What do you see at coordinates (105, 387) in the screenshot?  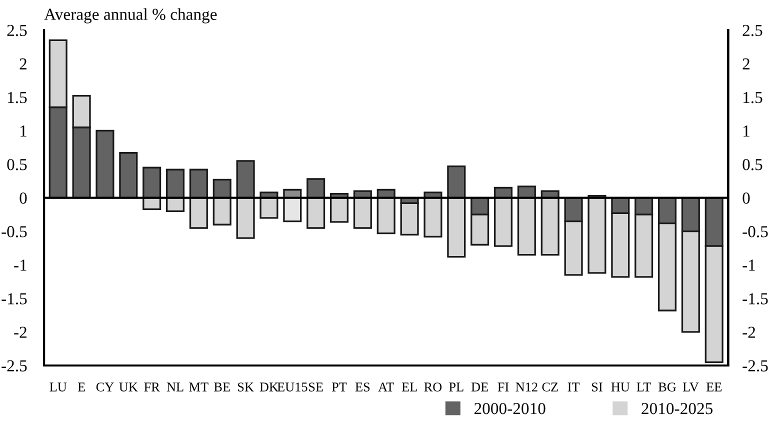 I see `x-tick-label: CY` at bounding box center [105, 387].